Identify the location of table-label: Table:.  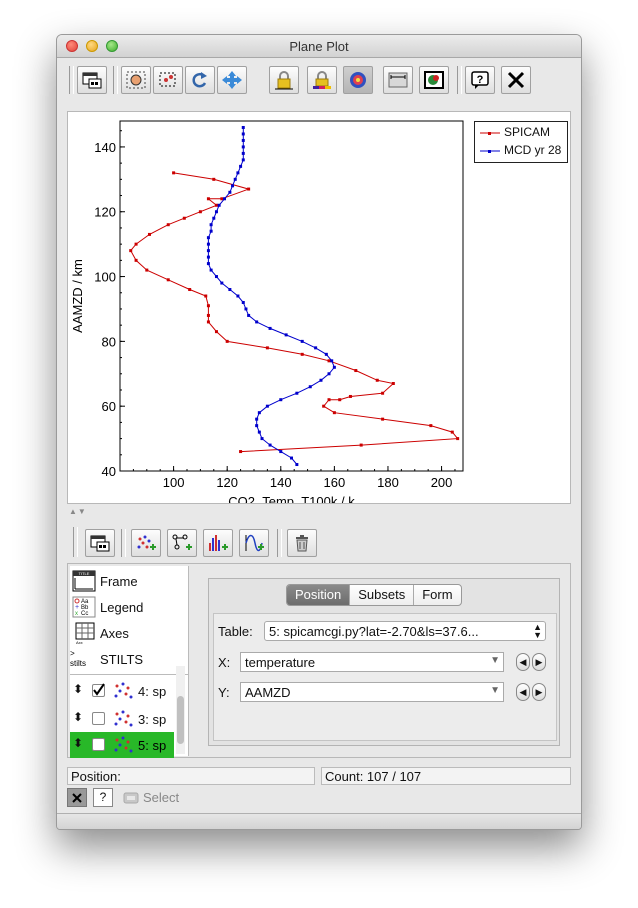
(235, 631).